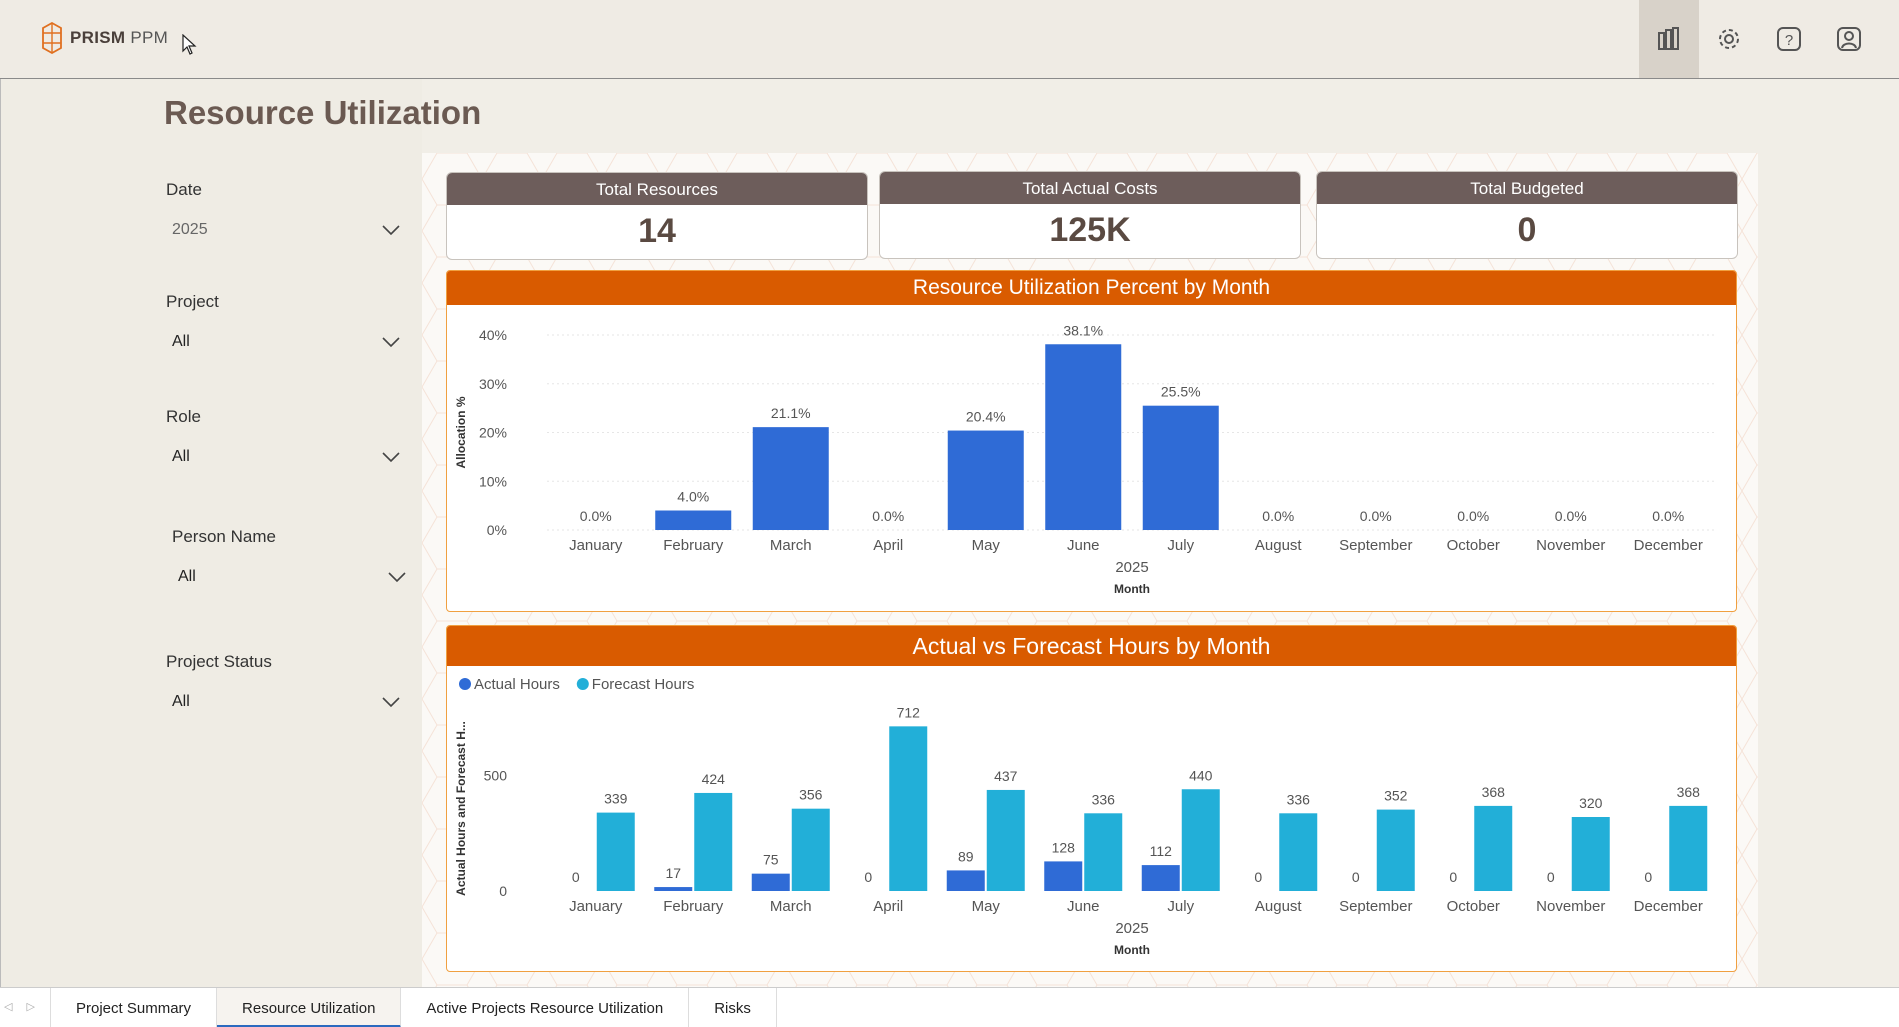 The image size is (1899, 1027). I want to click on data-label: 336, so click(1104, 799).